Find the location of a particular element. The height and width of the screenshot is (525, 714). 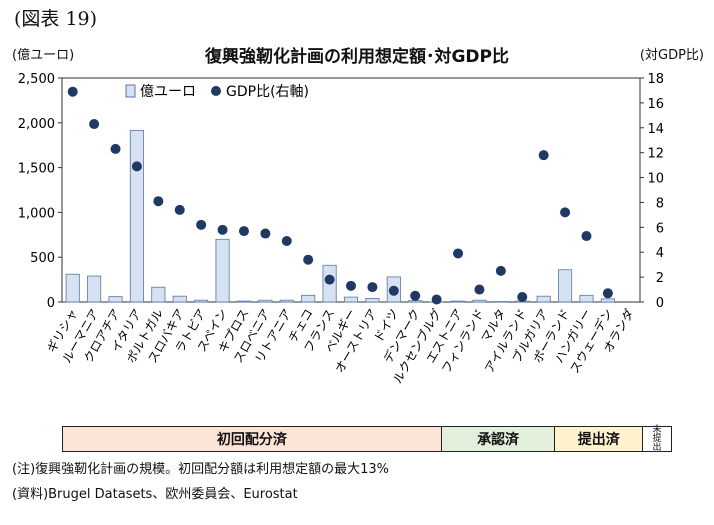

left-tick-label: 0 is located at coordinates (51, 303).